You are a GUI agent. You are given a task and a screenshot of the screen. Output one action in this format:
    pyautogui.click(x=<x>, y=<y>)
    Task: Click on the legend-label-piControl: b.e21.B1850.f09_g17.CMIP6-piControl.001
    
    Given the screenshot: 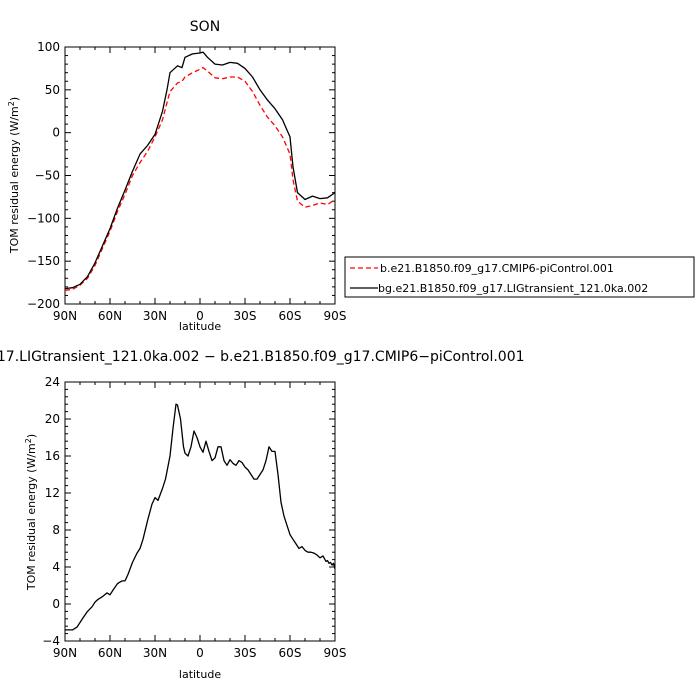 What is the action you would take?
    pyautogui.click(x=497, y=268)
    